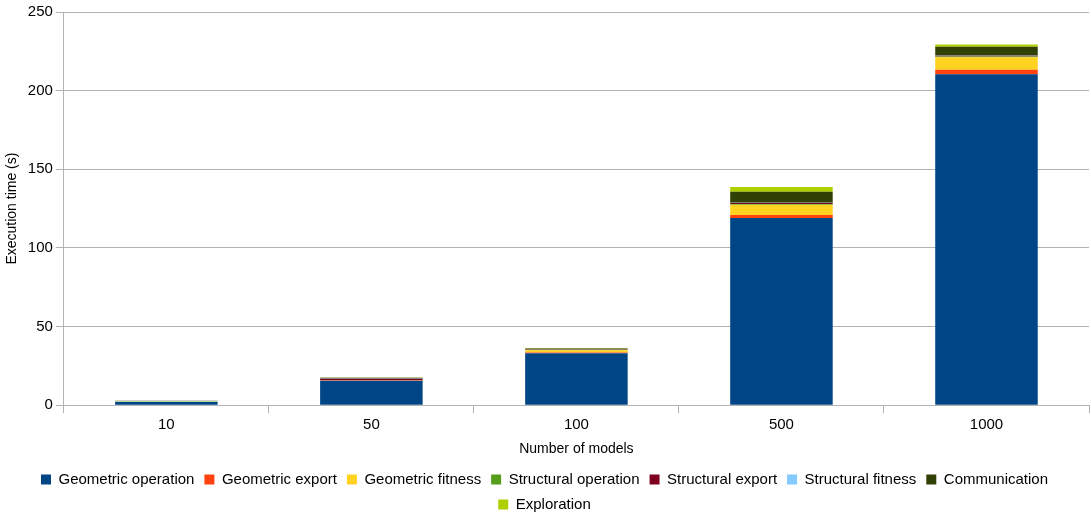 Image resolution: width=1091 pixels, height=522 pixels. What do you see at coordinates (574, 478) in the screenshot?
I see `legend-label: Structural operation` at bounding box center [574, 478].